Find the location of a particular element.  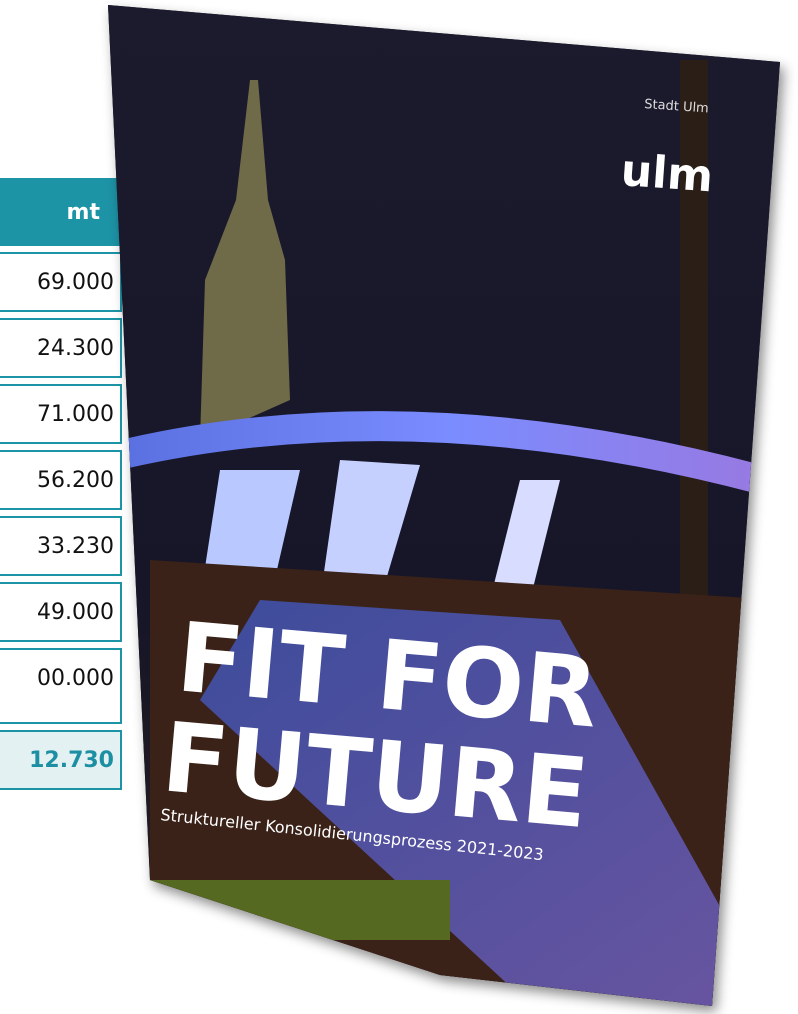

publisher: Stadt Ulm is located at coordinates (676, 106).